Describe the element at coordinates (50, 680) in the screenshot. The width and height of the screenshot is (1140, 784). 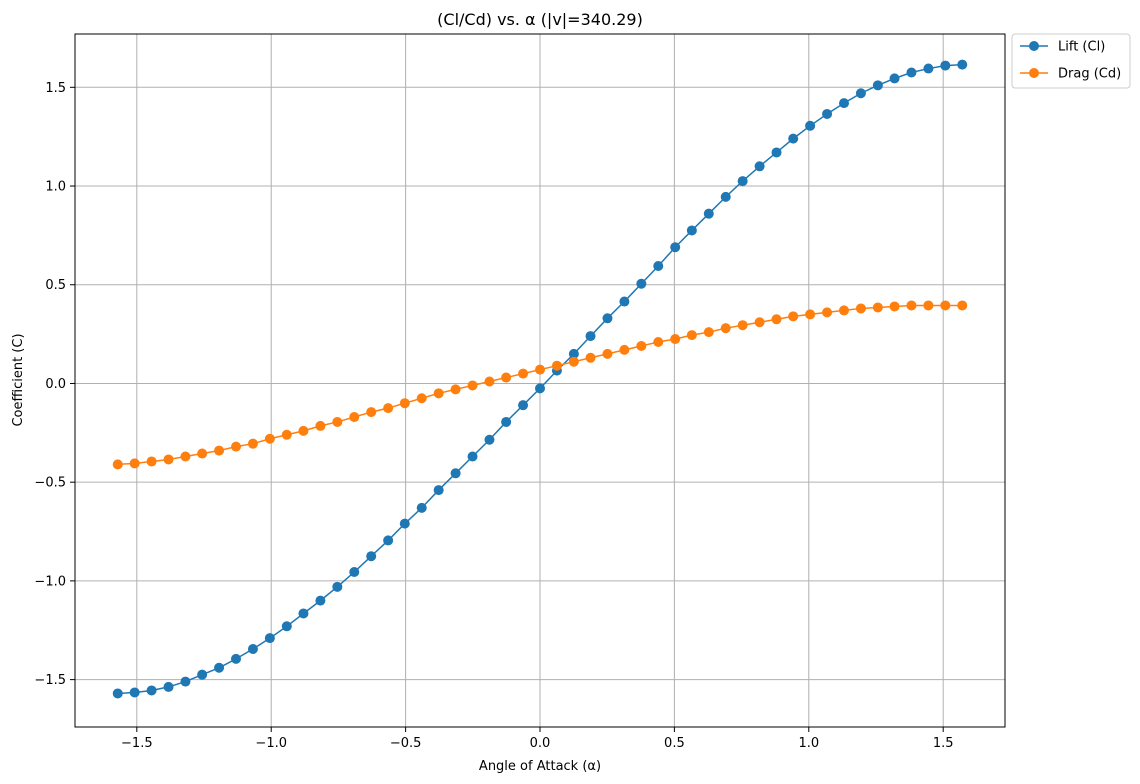
I see `y-tick-label: −1.5` at that location.